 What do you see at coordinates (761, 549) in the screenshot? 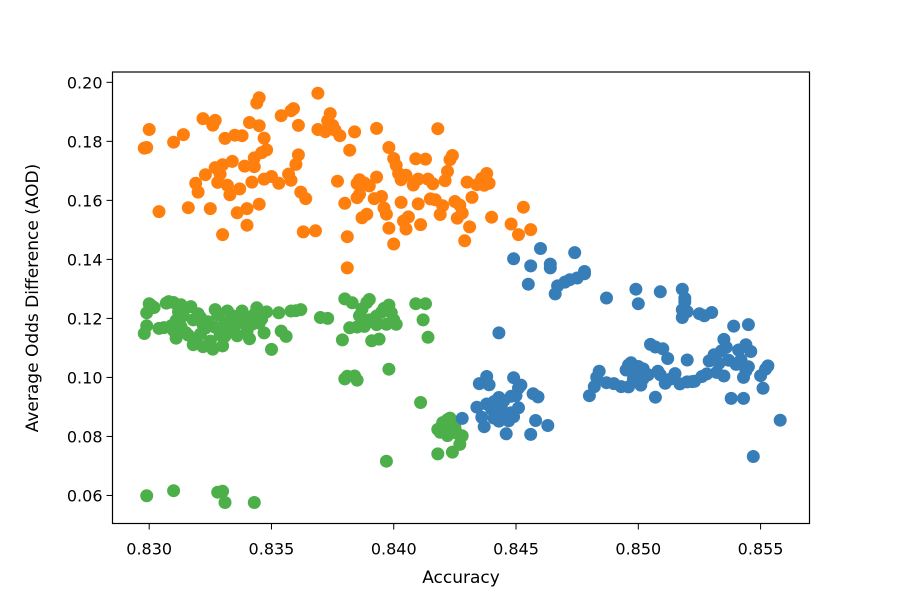
I see `x-tick-label-5: 0.855` at bounding box center [761, 549].